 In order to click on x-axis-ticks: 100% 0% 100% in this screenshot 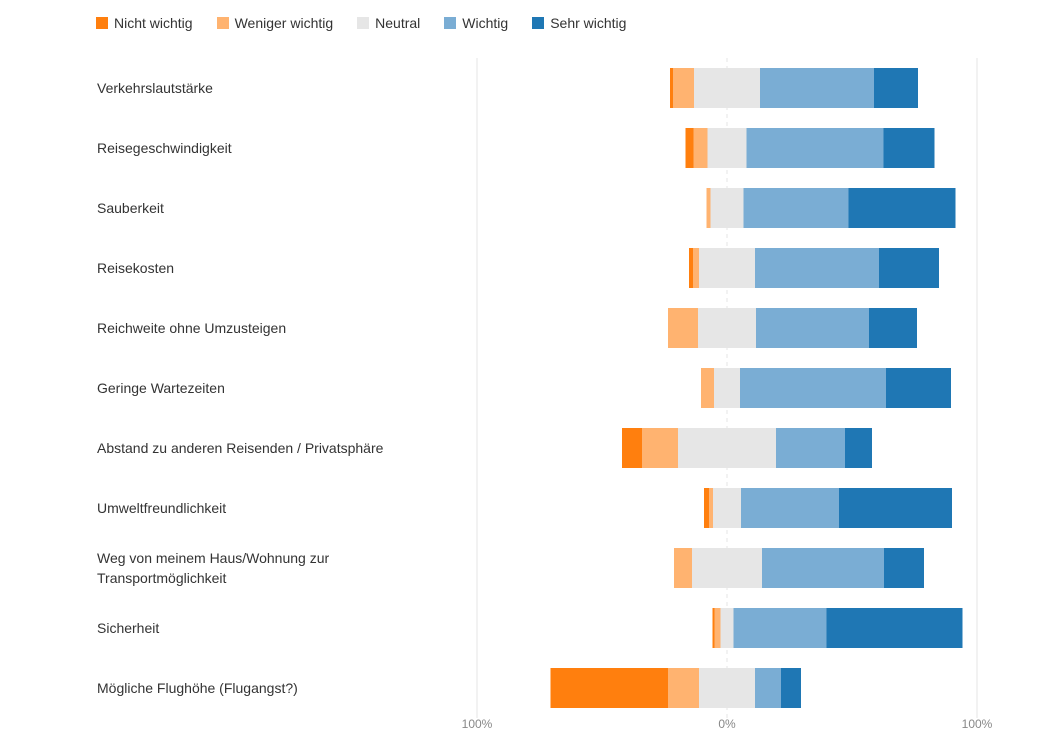, I will do `click(727, 724)`.